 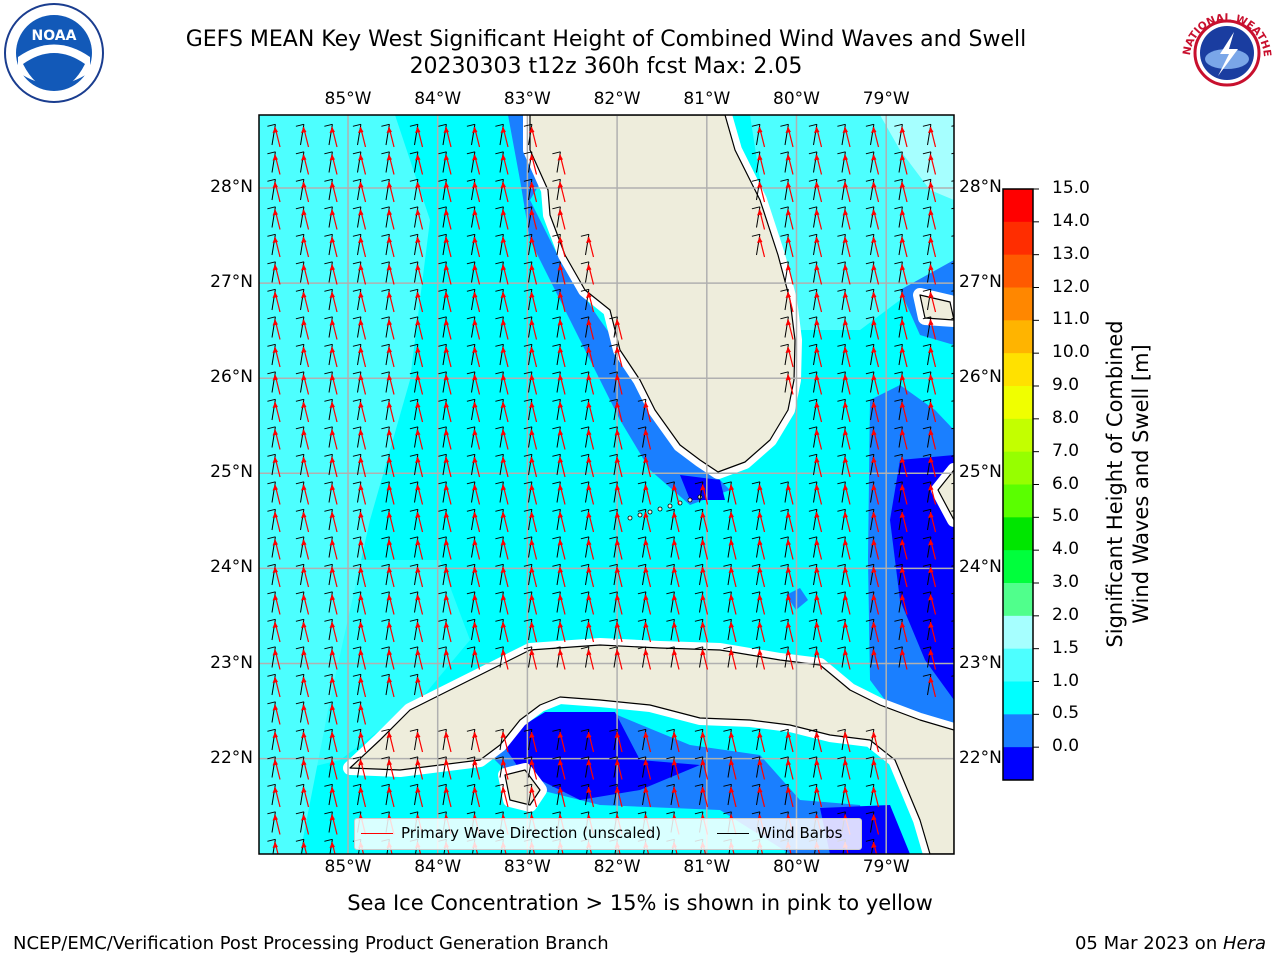 What do you see at coordinates (1071, 286) in the screenshot?
I see `colorbar-tick-label: 12.0` at bounding box center [1071, 286].